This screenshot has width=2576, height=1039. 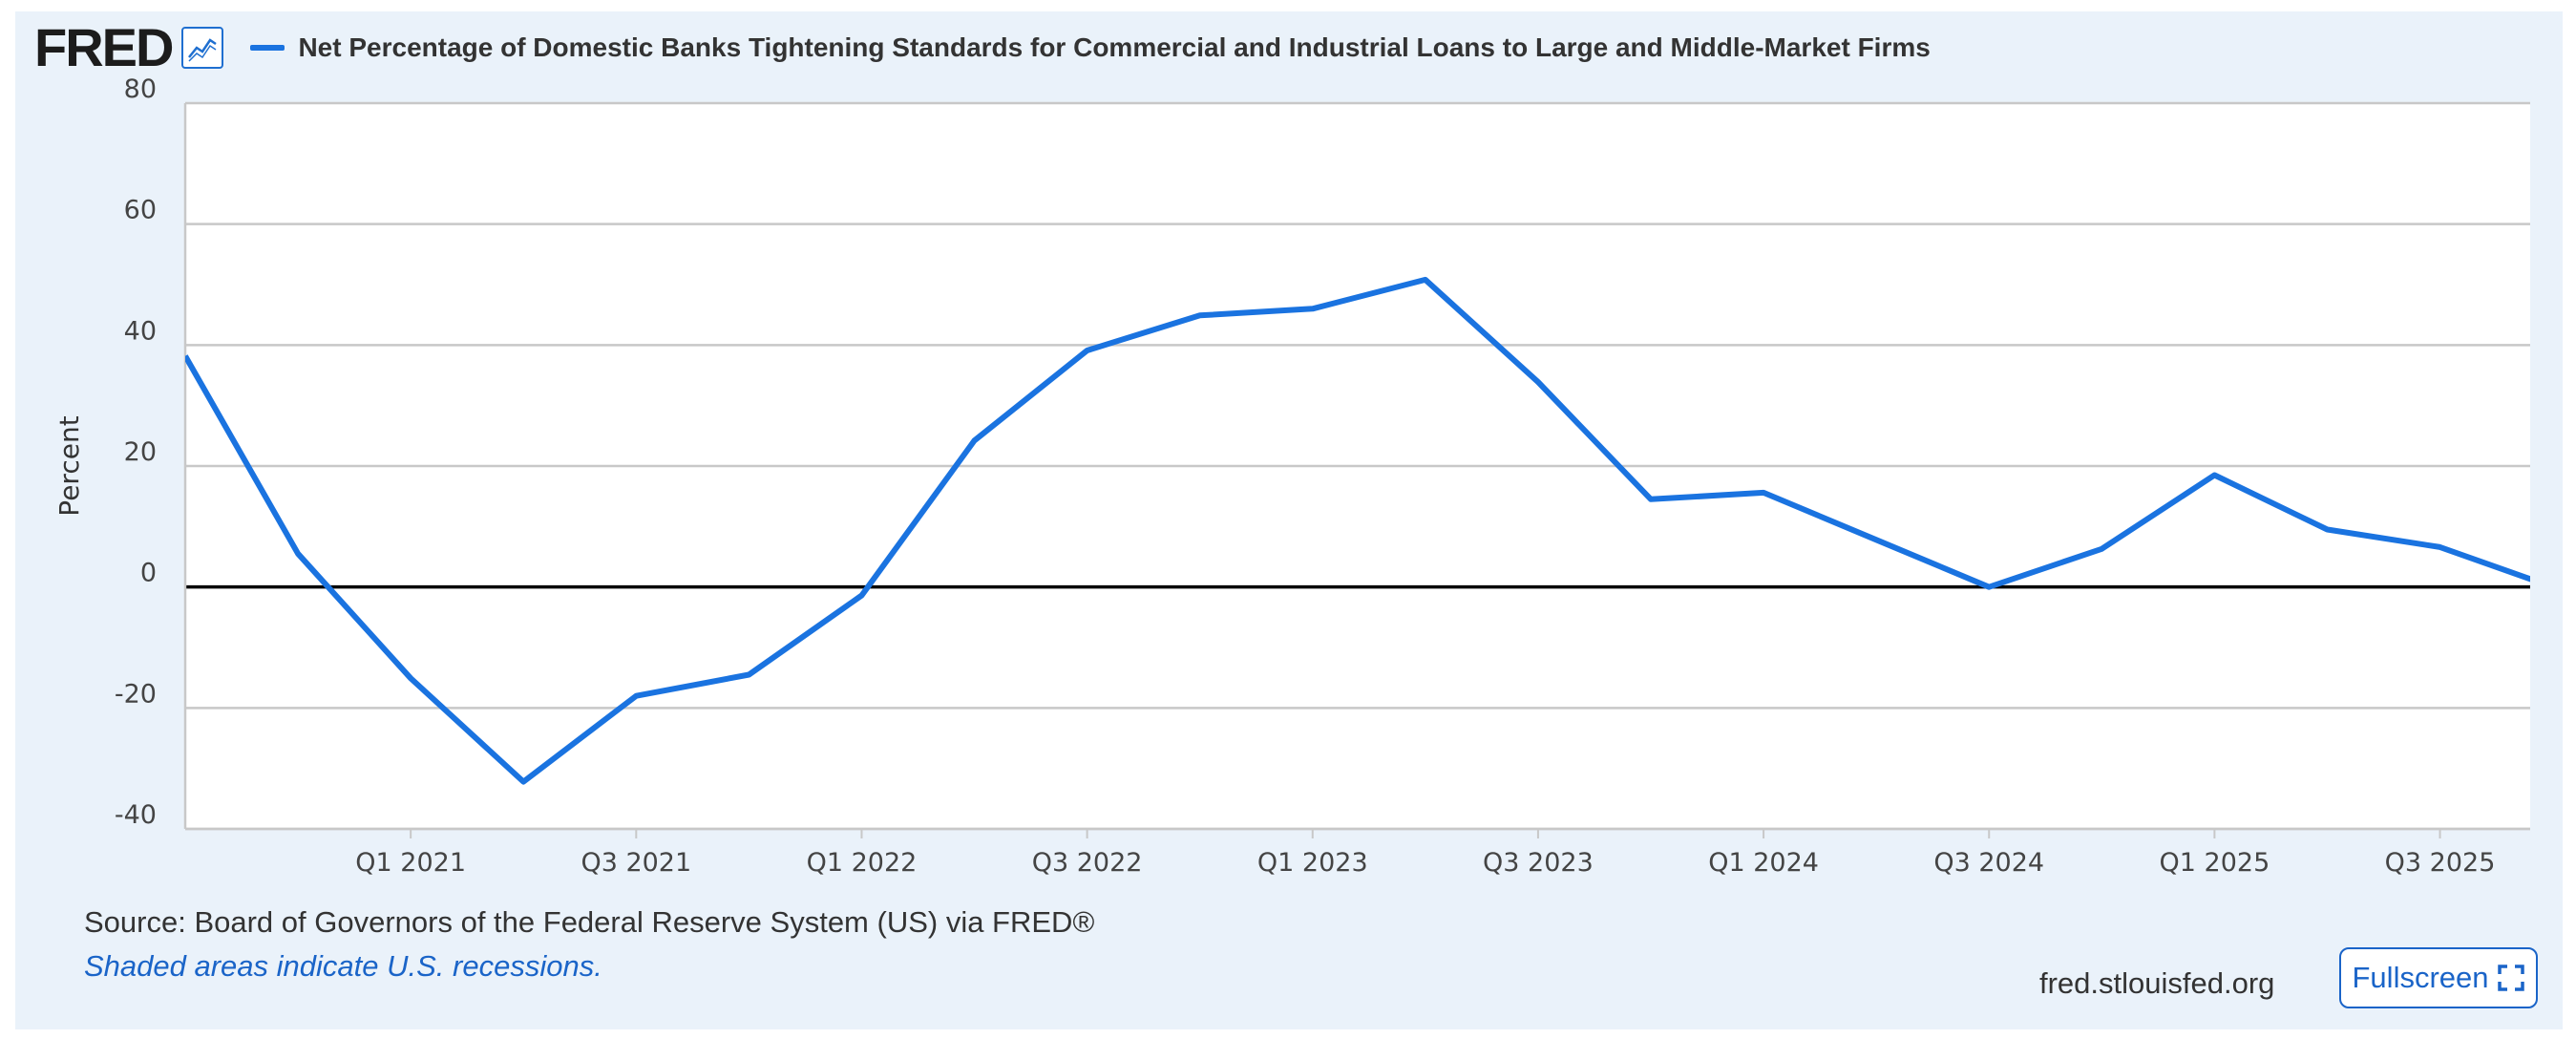 What do you see at coordinates (2440, 863) in the screenshot?
I see `x-tick-label: Q3 2025` at bounding box center [2440, 863].